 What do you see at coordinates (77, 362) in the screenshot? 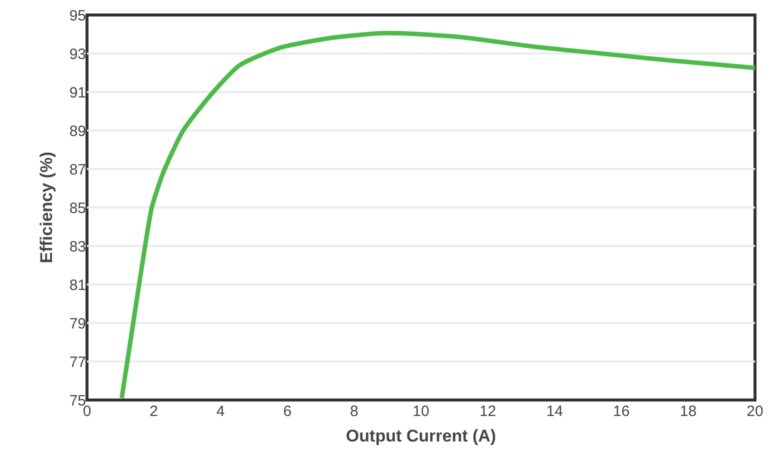
I see `y-tick-label: 77` at bounding box center [77, 362].